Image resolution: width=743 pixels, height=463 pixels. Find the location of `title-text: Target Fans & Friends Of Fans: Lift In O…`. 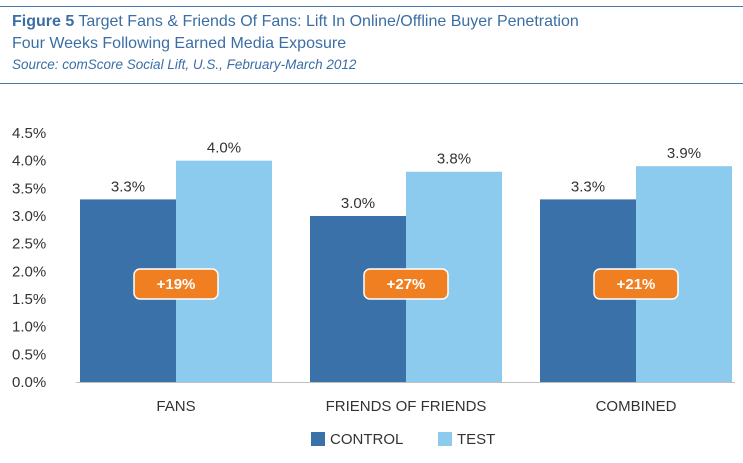

title-text: Target Fans & Friends Of Fans: Lift In O… is located at coordinates (328, 21).